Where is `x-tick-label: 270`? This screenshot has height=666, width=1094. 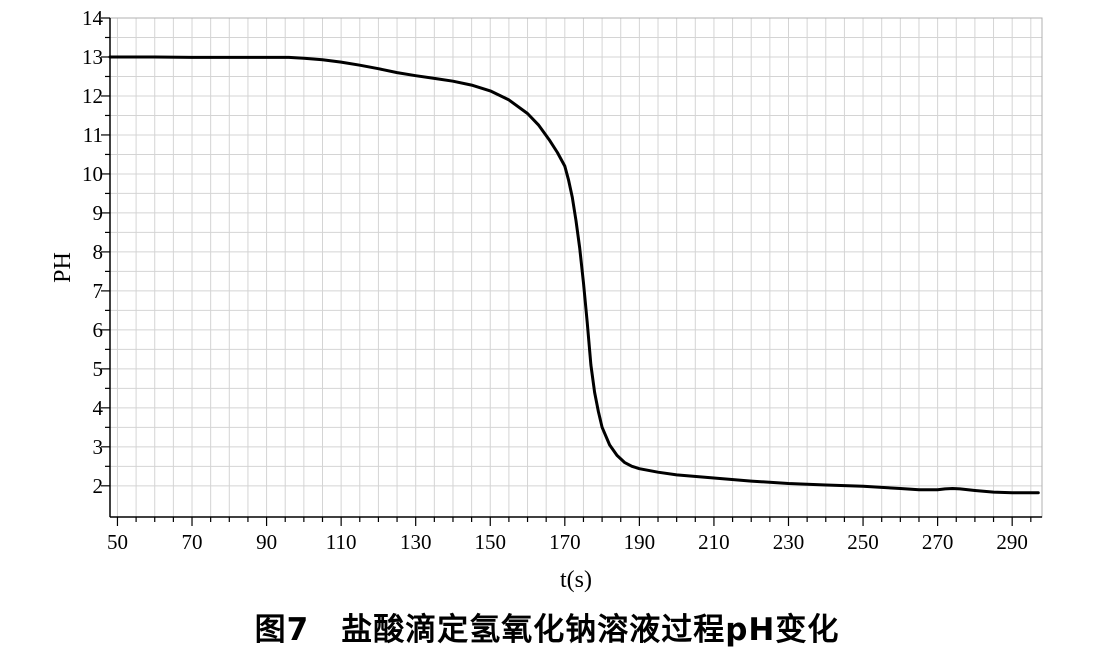
x-tick-label: 270 is located at coordinates (938, 542).